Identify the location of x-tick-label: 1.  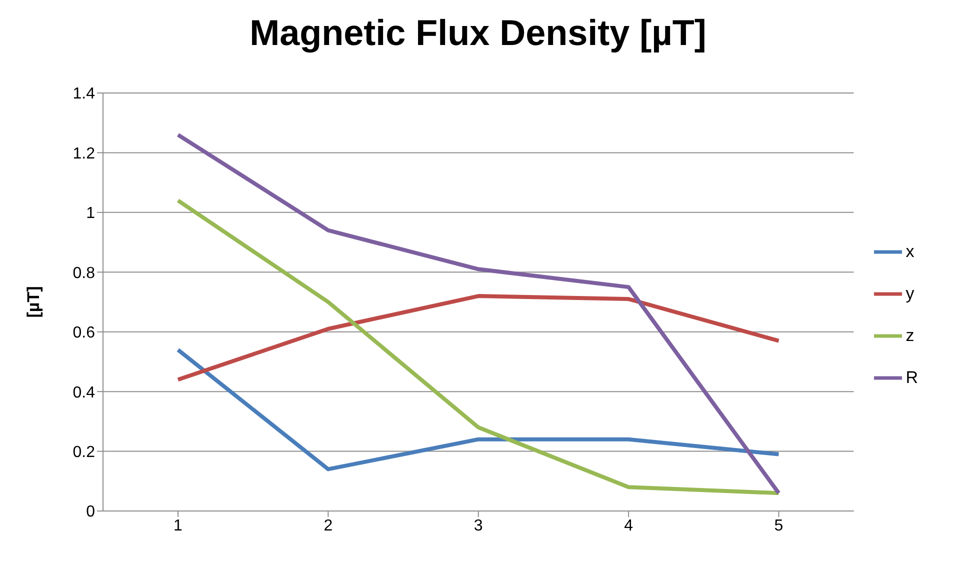
(178, 525).